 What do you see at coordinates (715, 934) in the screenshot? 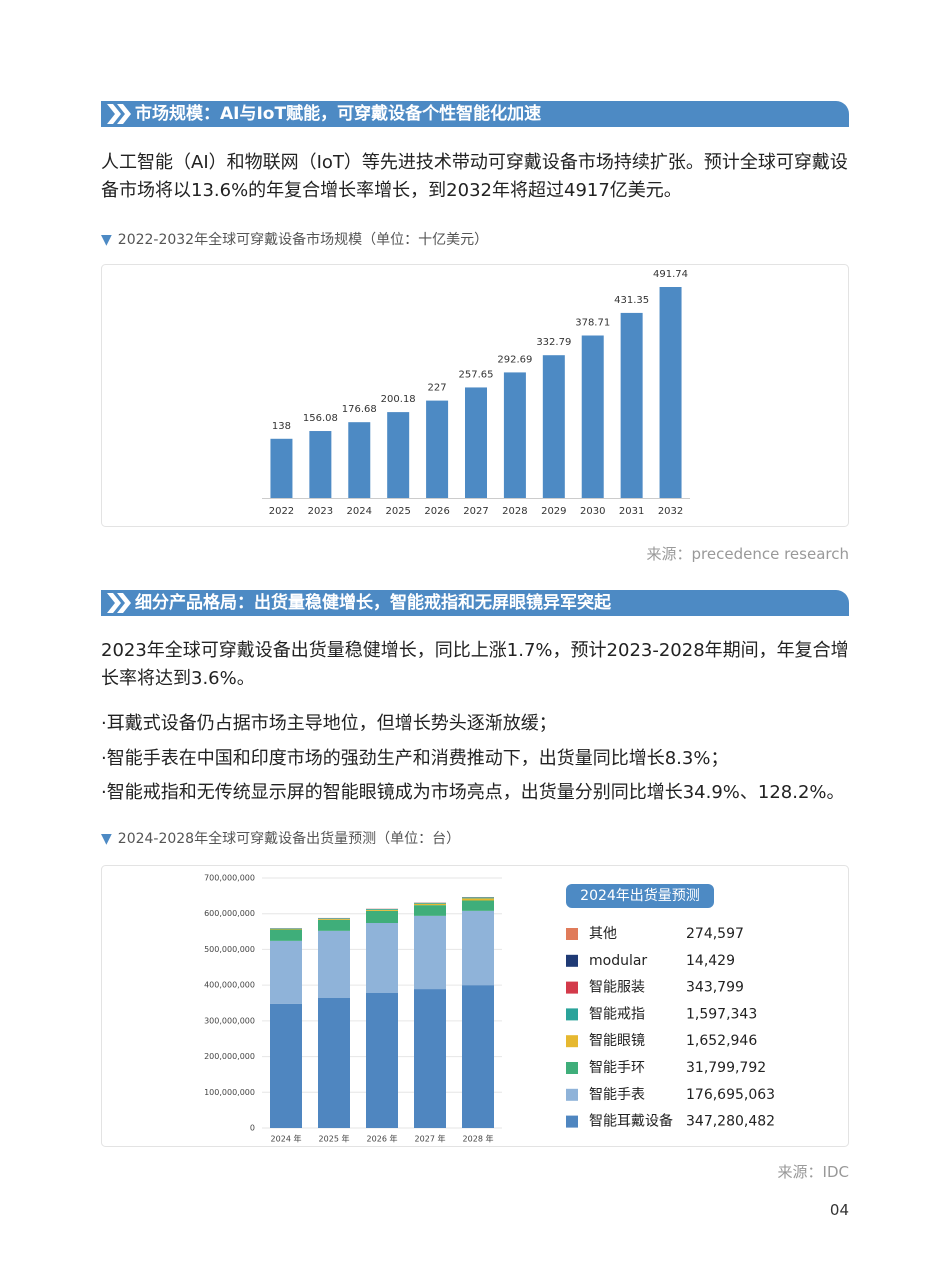
I see `legend-value: 274,597` at bounding box center [715, 934].